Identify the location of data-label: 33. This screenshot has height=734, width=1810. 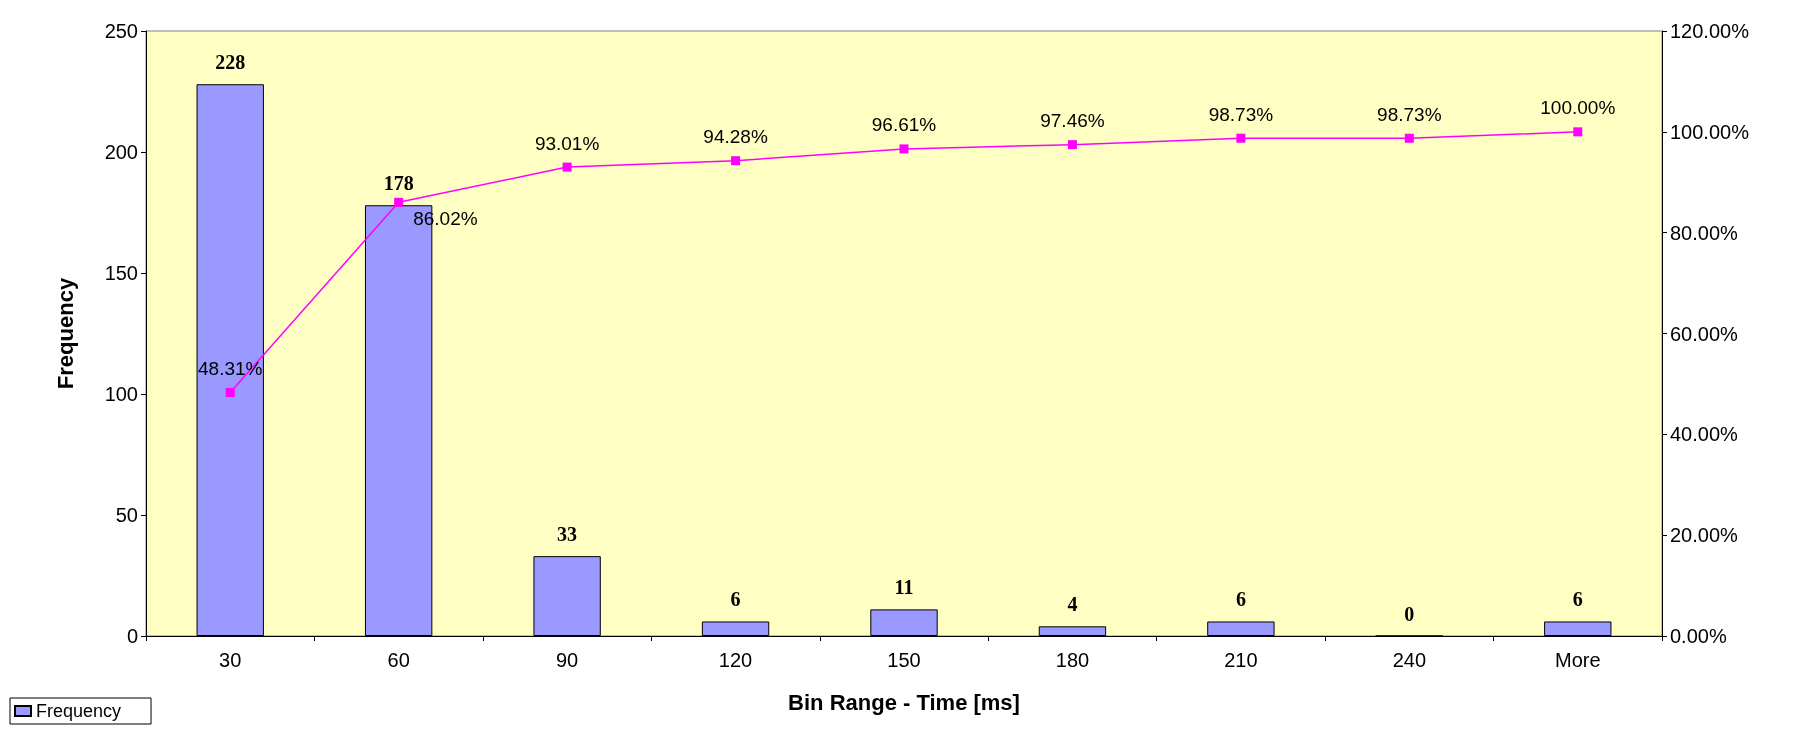
(567, 534).